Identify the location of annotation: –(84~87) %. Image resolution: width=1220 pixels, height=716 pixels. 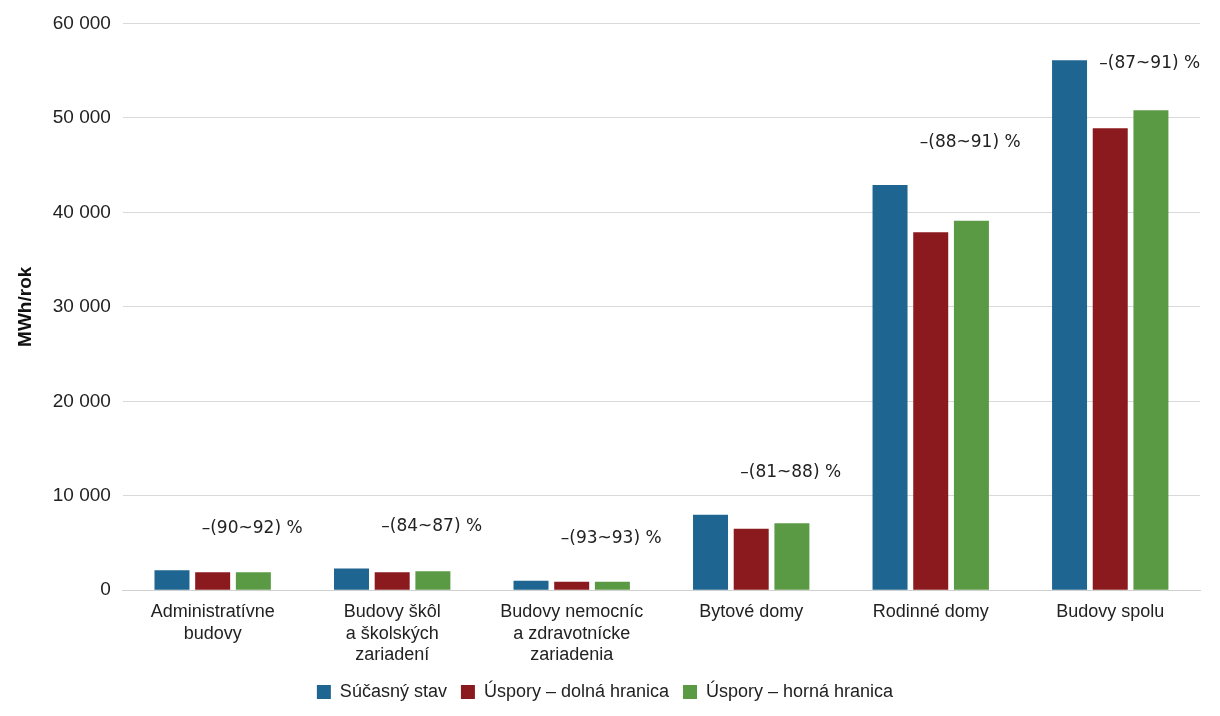
(432, 524).